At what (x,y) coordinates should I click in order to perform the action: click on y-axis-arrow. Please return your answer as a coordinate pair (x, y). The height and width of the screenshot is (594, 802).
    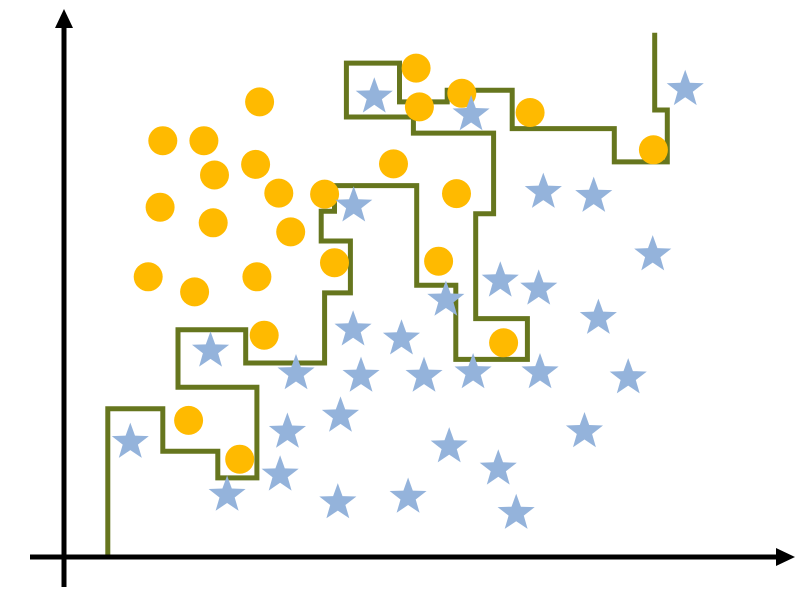
    Looking at the image, I should click on (64, 18).